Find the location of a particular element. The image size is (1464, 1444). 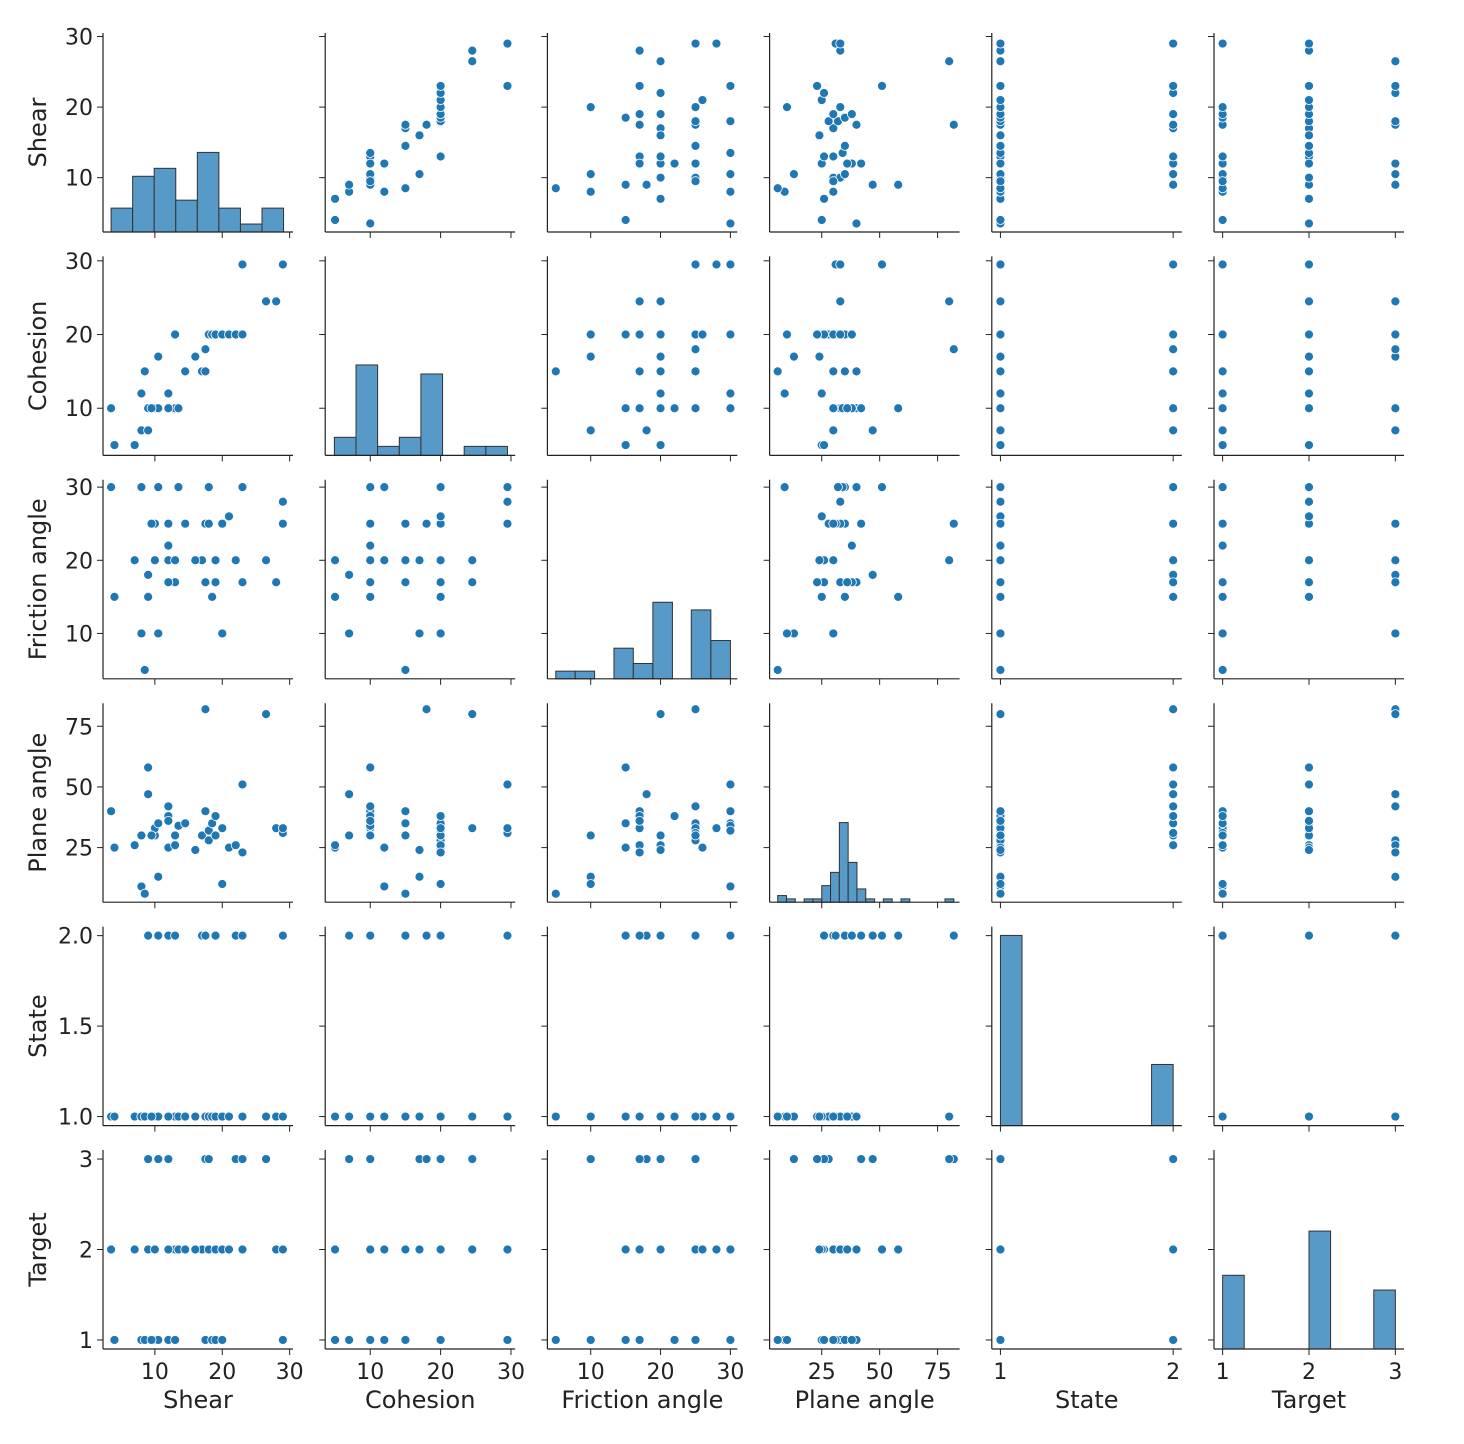

x-tick-label: 30 is located at coordinates (290, 1372).